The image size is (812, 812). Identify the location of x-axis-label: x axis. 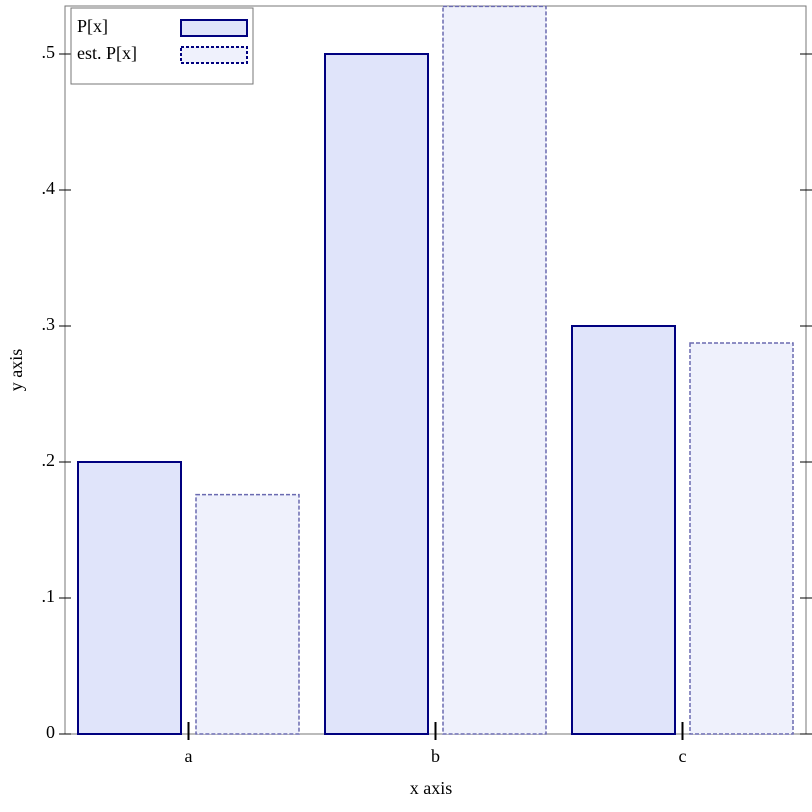
(431, 788).